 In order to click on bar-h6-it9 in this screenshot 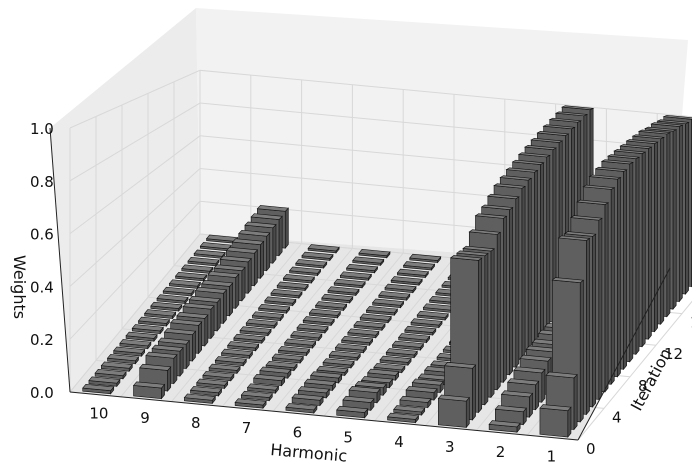, I will do `click(357, 341)`.